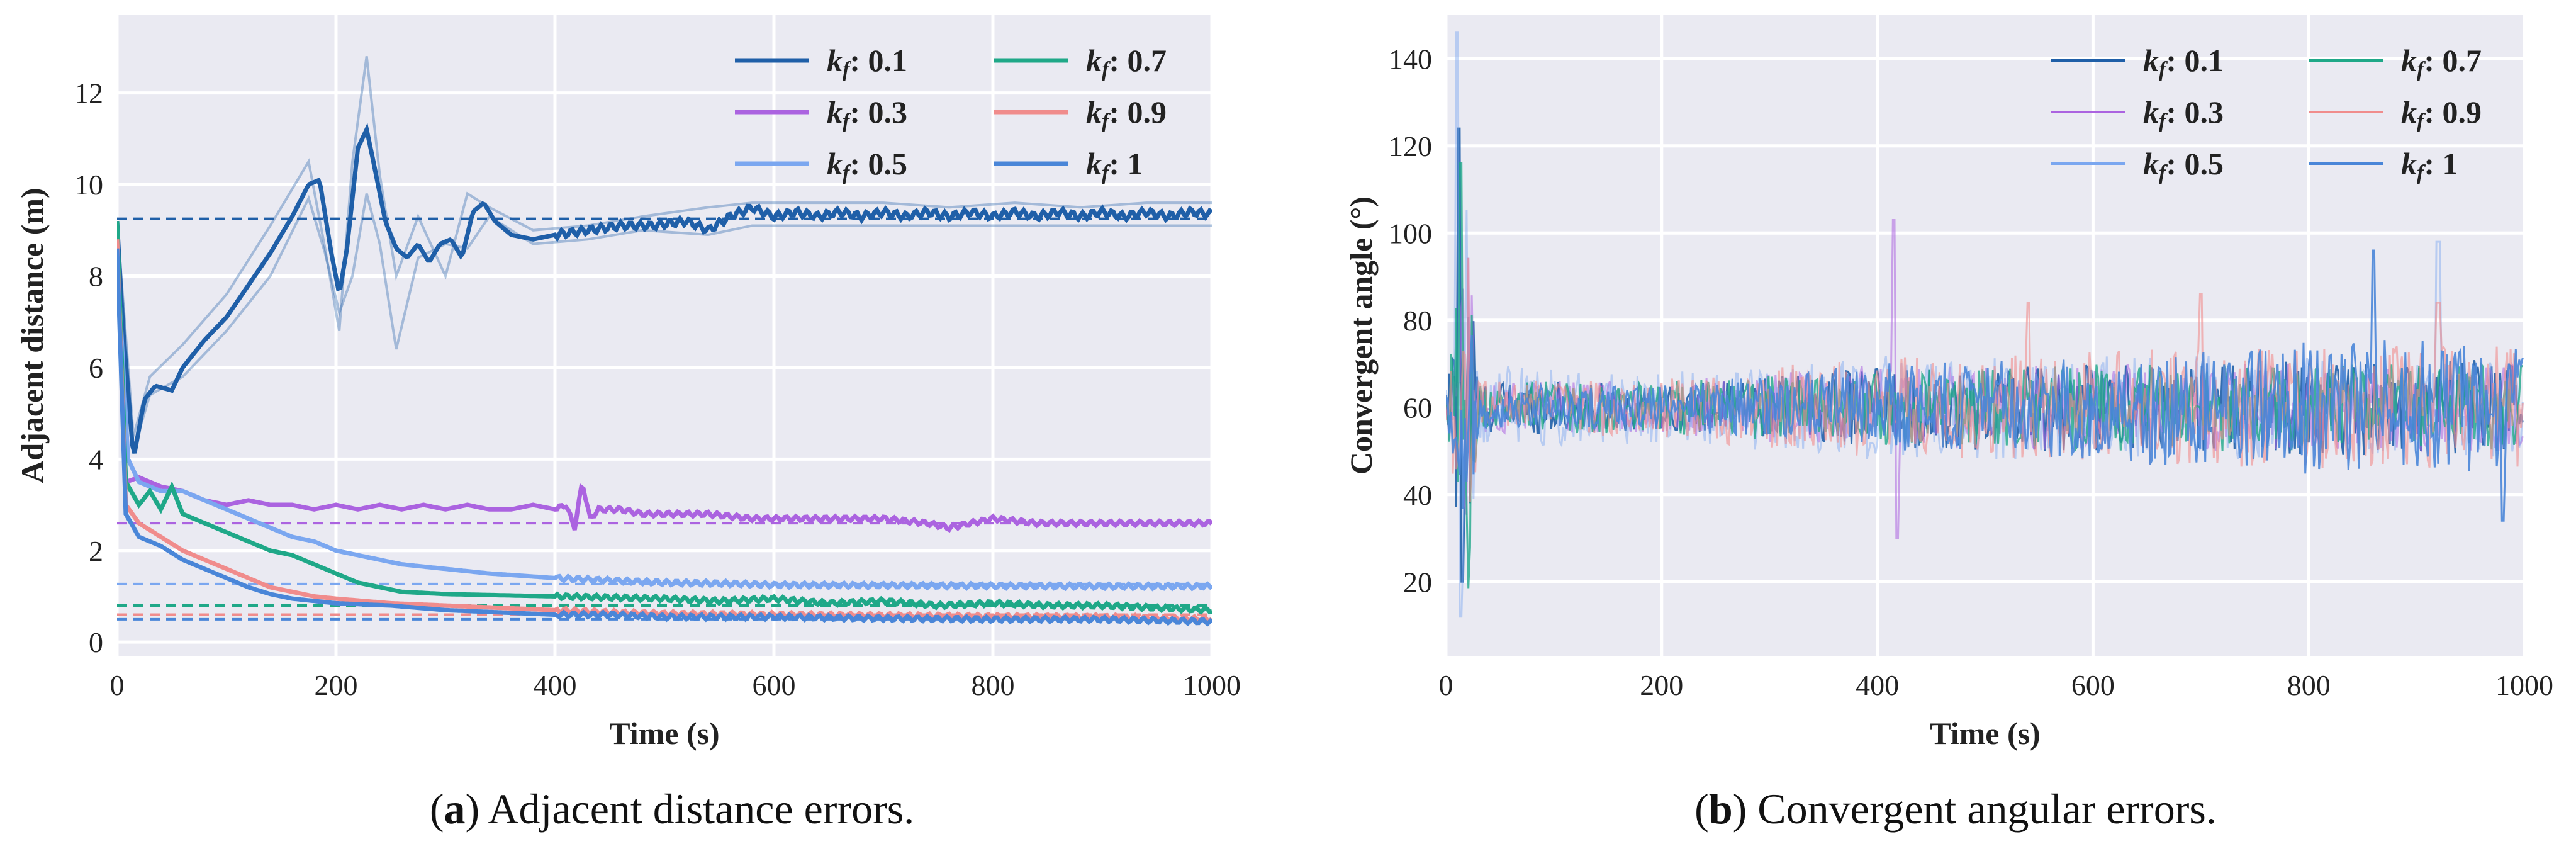 The height and width of the screenshot is (851, 2576). What do you see at coordinates (1417, 495) in the screenshot?
I see `y-tick-label: 40` at bounding box center [1417, 495].